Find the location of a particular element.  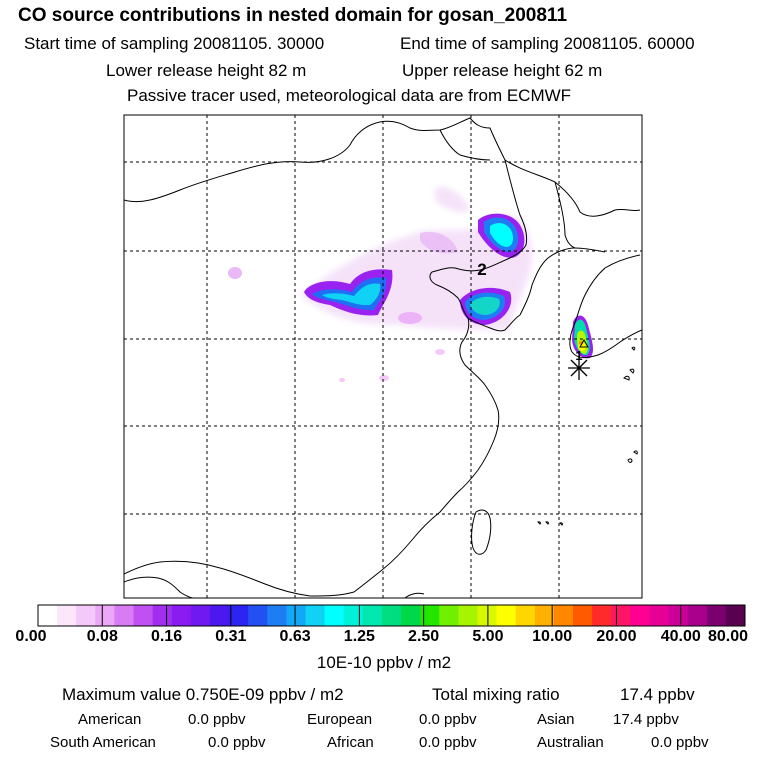

region-name: American is located at coordinates (110, 719).